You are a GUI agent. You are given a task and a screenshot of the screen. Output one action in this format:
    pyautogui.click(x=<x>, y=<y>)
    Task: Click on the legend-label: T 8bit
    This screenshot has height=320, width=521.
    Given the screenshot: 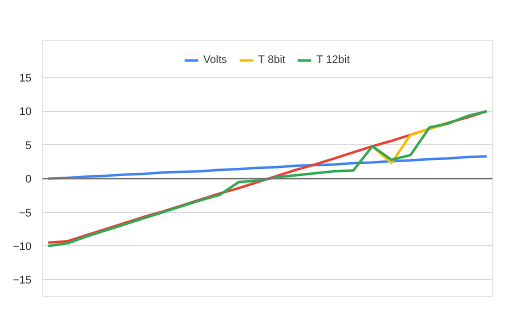 What is the action you would take?
    pyautogui.click(x=272, y=60)
    